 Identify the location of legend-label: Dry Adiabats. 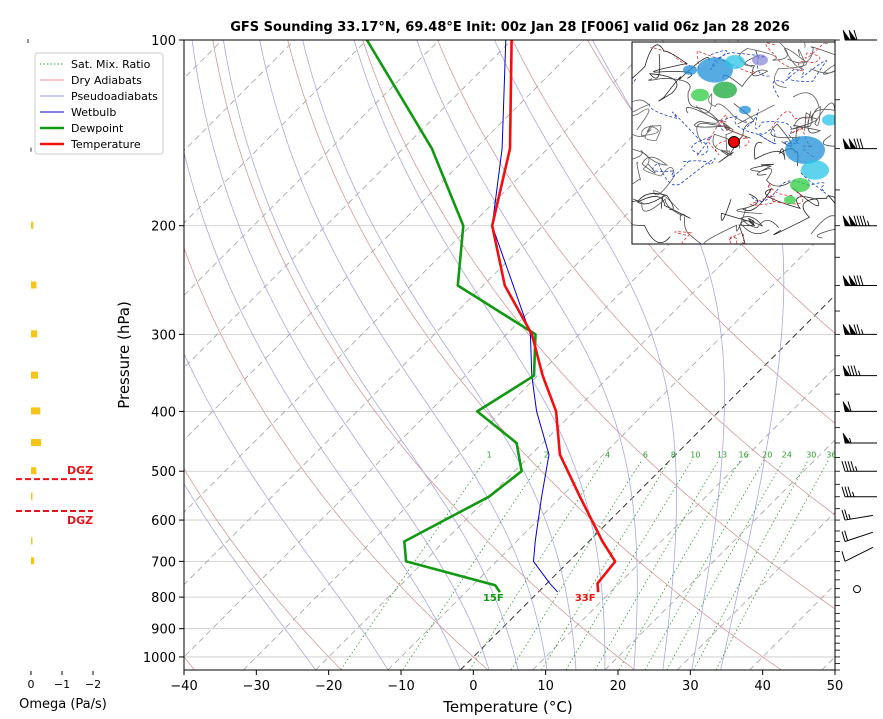
(106, 80).